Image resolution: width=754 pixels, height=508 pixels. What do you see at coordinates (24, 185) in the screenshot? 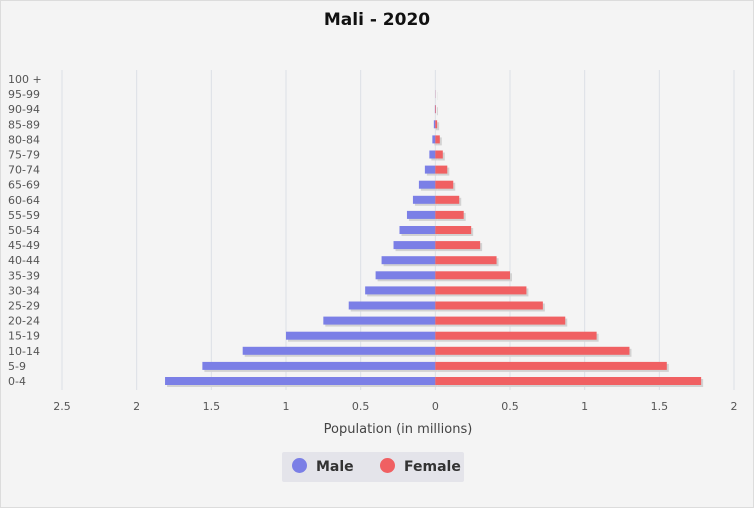
I see `age-label: 65-69` at bounding box center [24, 185].